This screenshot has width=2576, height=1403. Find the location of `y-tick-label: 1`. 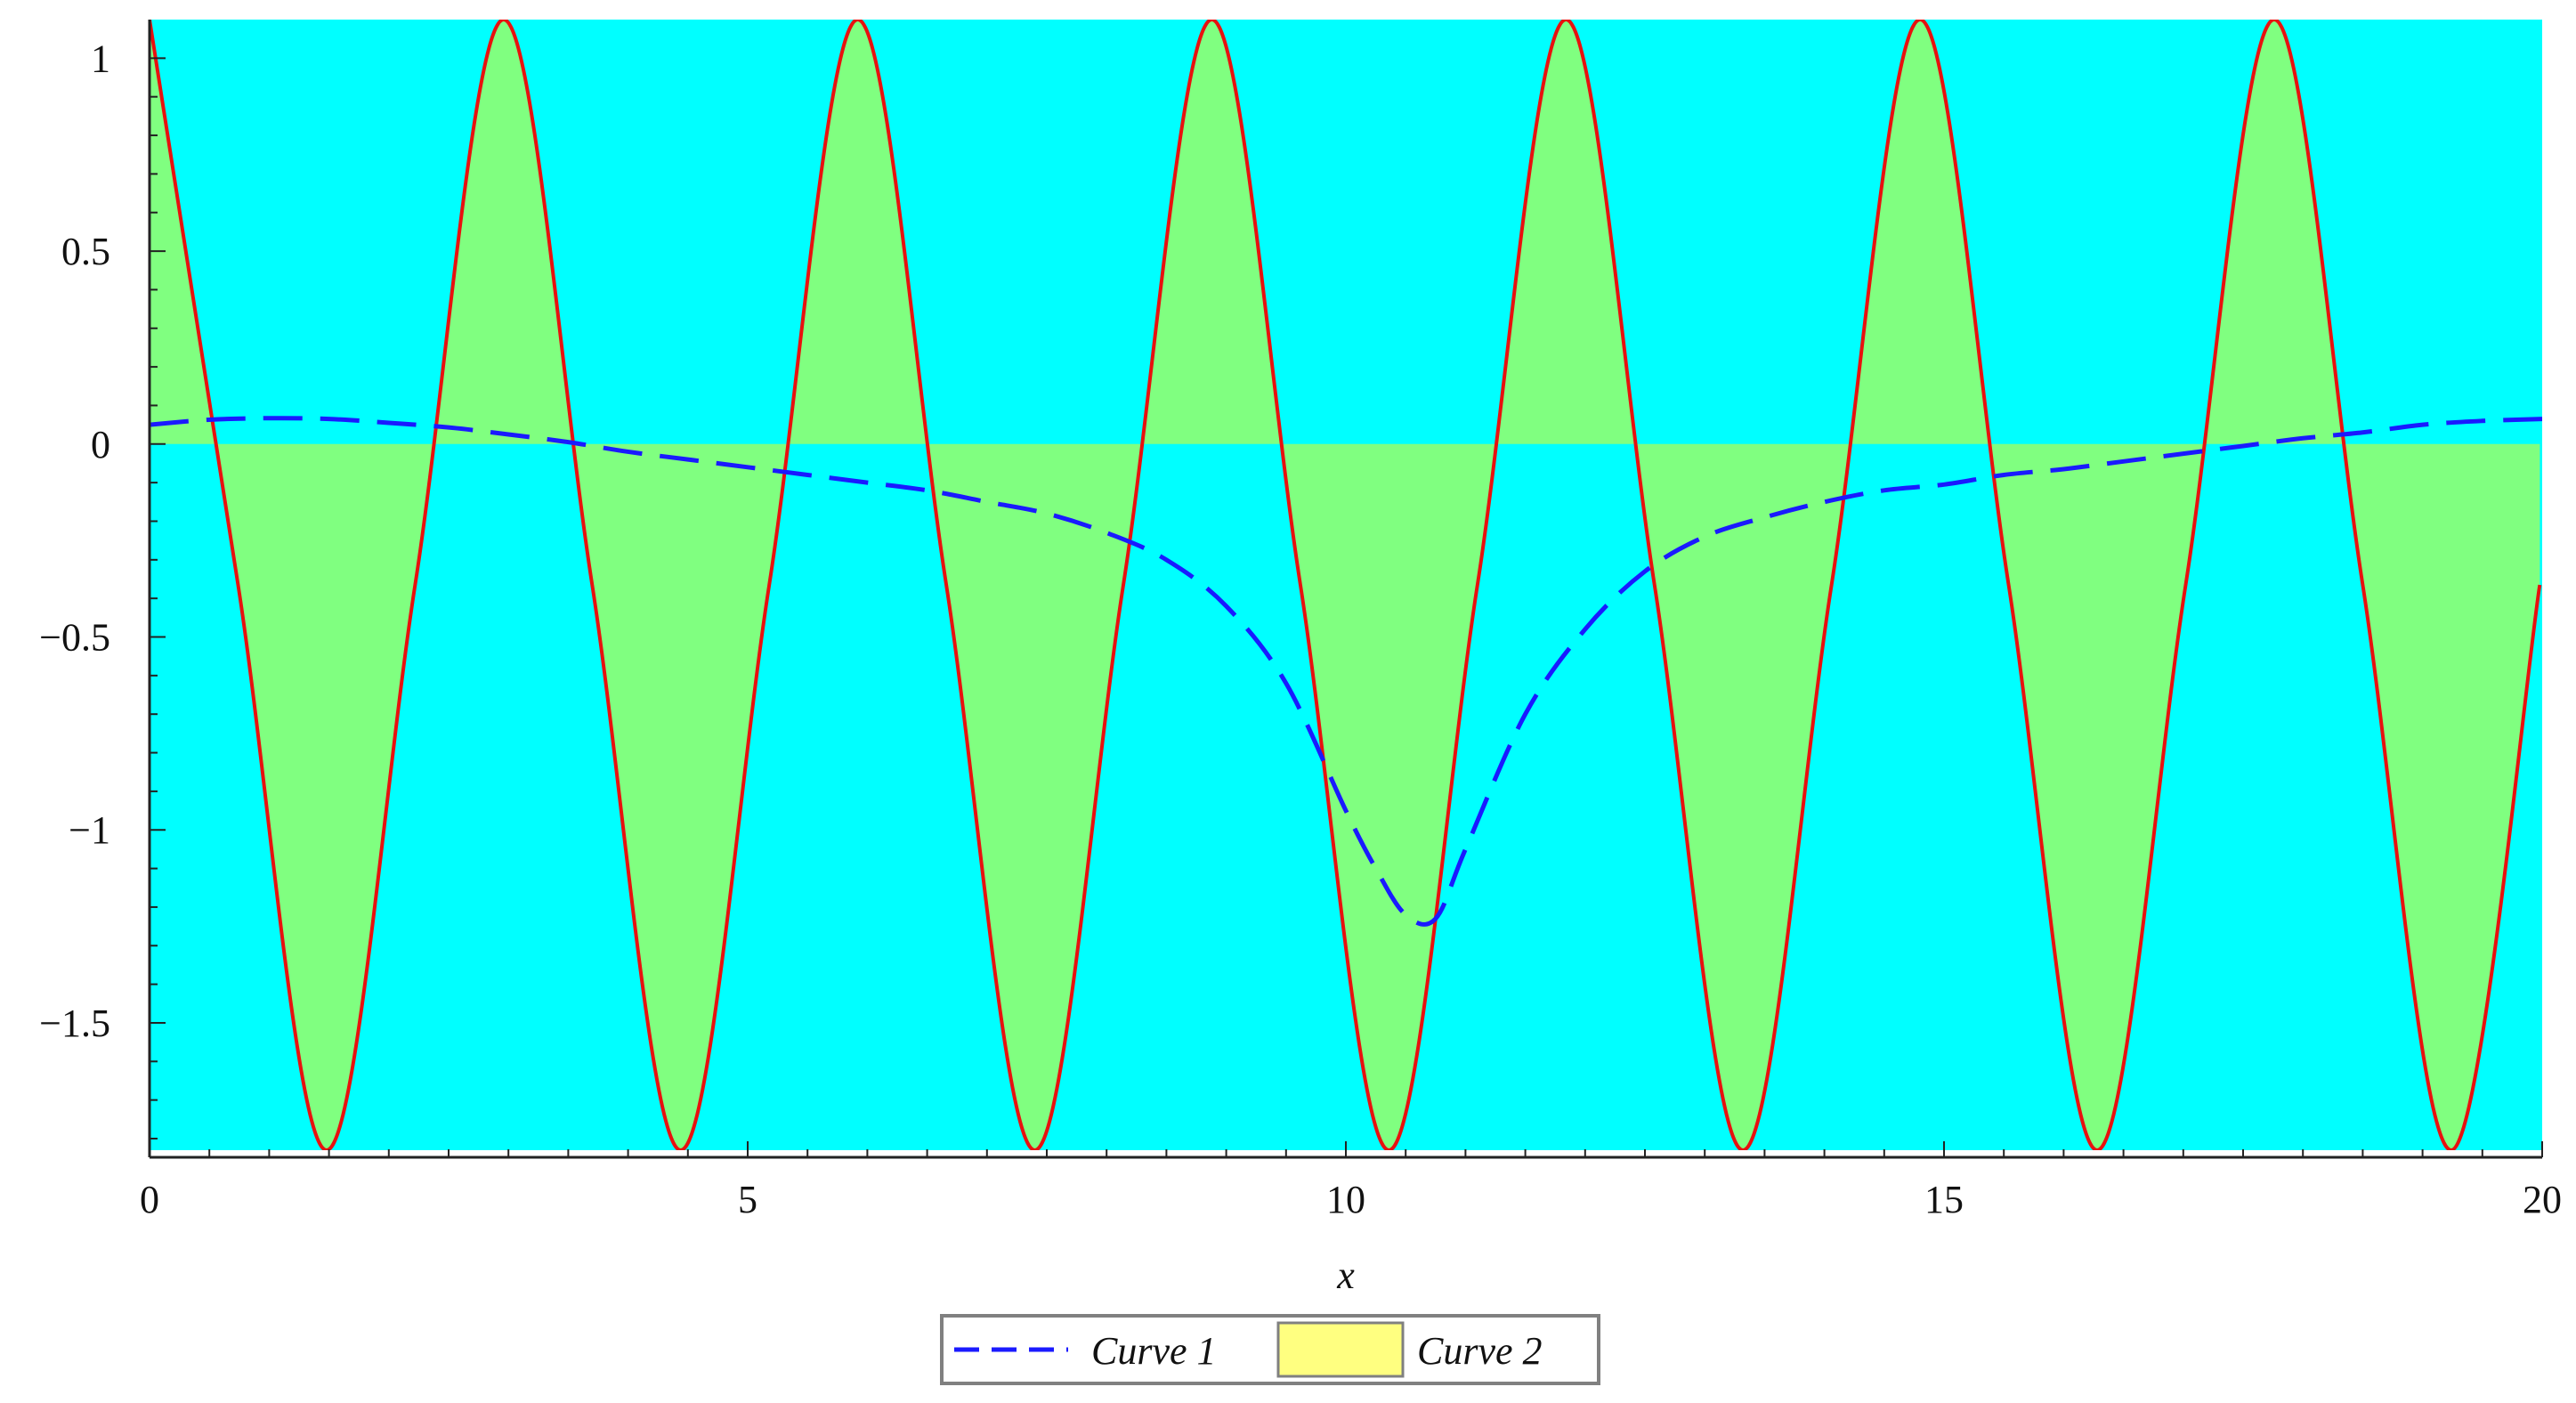

y-tick-label: 1 is located at coordinates (101, 58).